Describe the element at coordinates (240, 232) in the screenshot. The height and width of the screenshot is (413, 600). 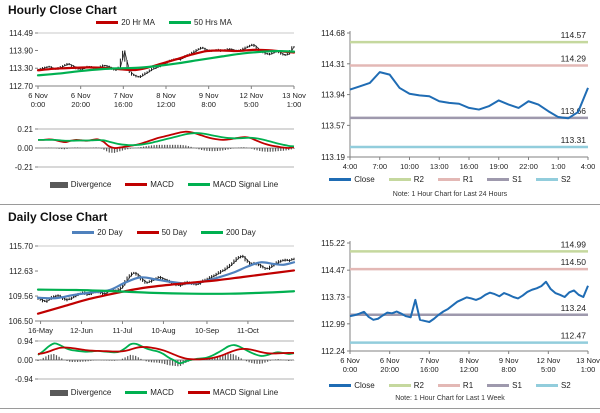
I see `legend-label: 200 Day` at that location.